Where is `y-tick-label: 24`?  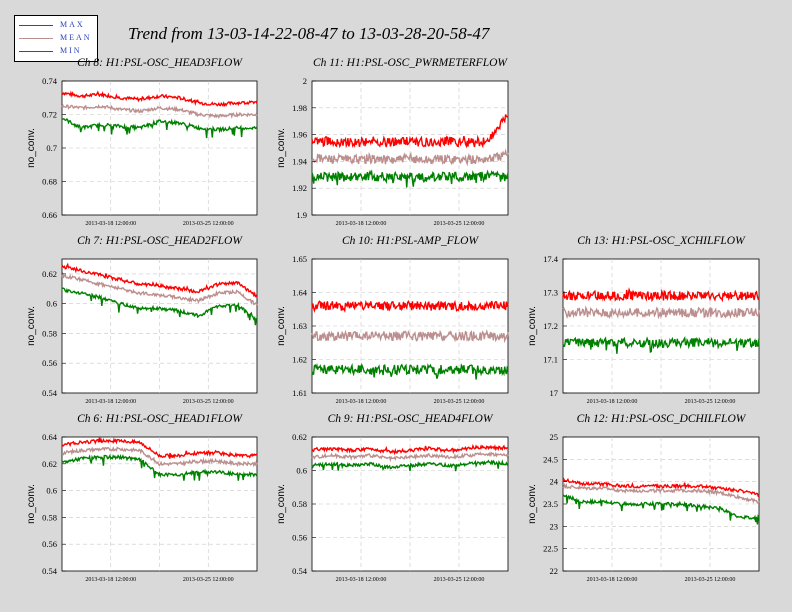
y-tick-label: 24 is located at coordinates (554, 482).